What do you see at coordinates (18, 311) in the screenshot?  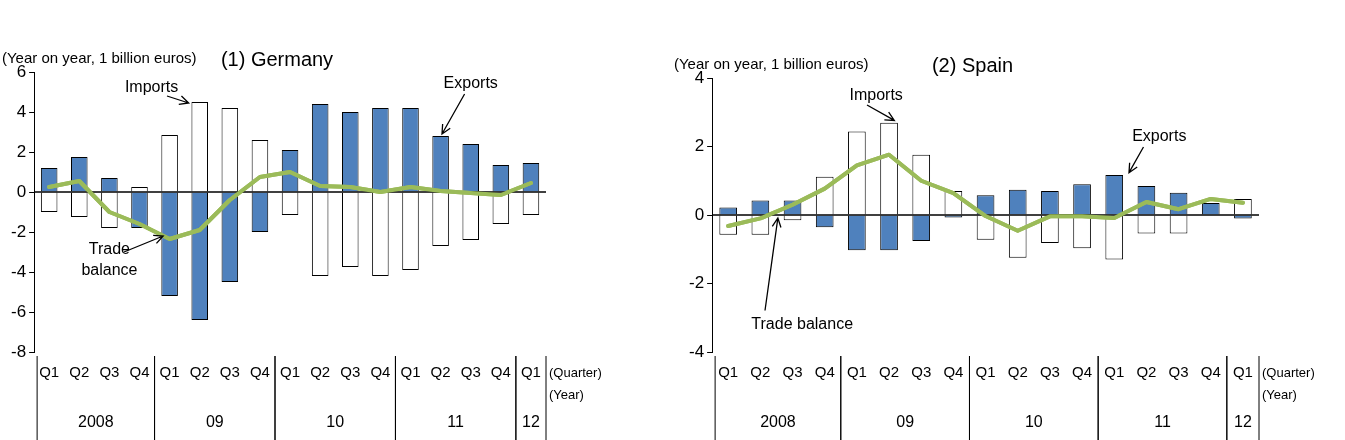 I see `y-tick-label: -6` at bounding box center [18, 311].